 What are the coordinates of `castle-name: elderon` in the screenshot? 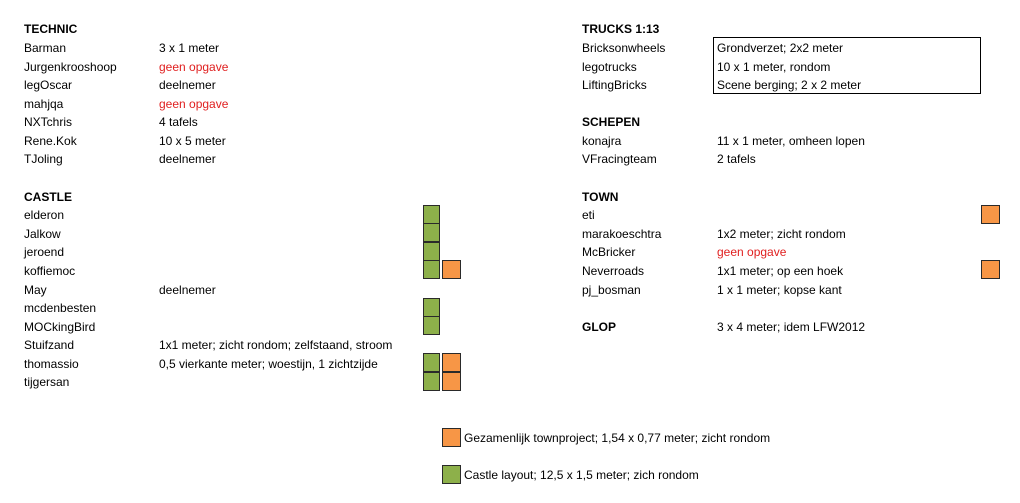 It's located at (44, 215).